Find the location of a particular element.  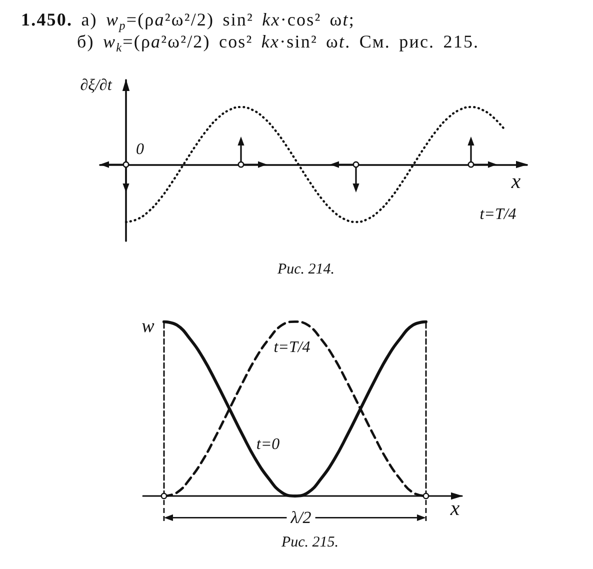

annotation: 0 is located at coordinates (140, 150).